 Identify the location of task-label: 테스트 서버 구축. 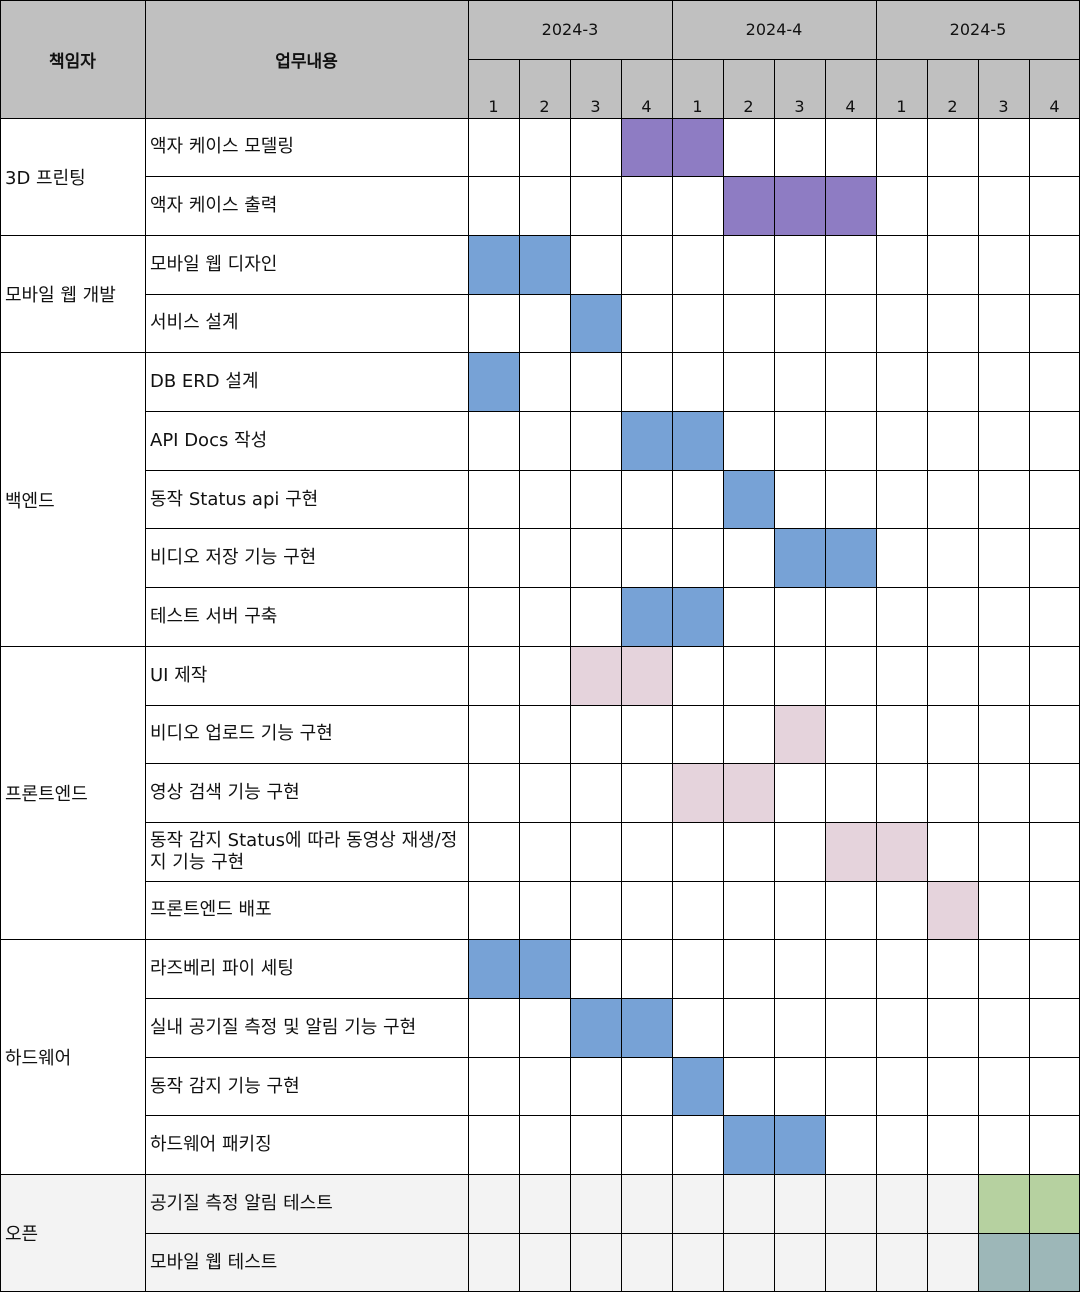
(306, 617).